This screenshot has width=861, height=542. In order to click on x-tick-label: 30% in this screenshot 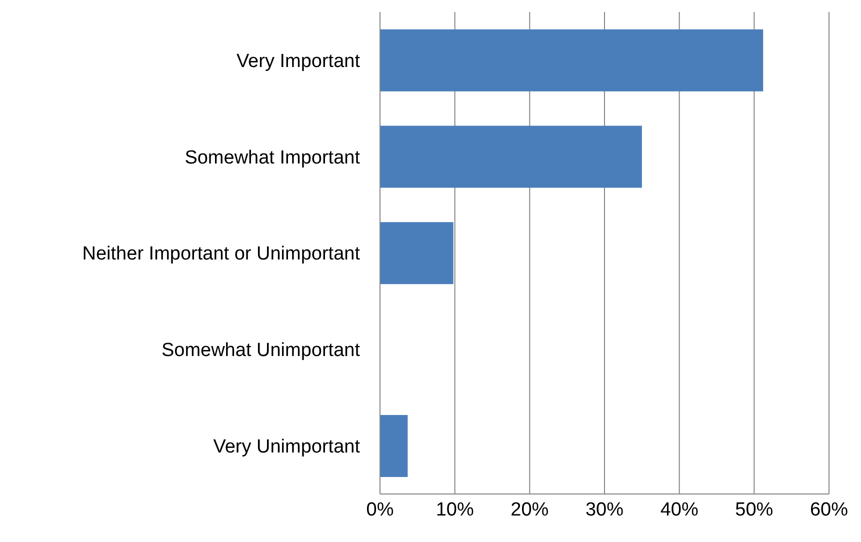, I will do `click(604, 509)`.